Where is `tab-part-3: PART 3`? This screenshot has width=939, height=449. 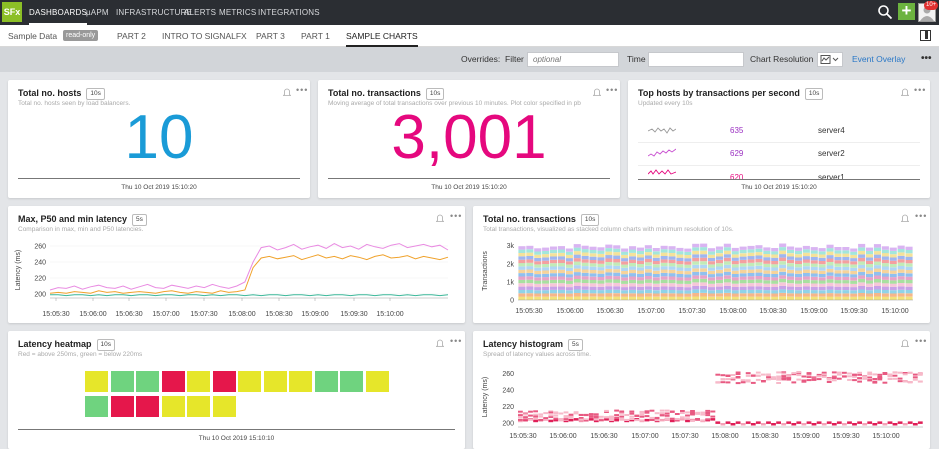
tab-part-3: PART 3 is located at coordinates (270, 36).